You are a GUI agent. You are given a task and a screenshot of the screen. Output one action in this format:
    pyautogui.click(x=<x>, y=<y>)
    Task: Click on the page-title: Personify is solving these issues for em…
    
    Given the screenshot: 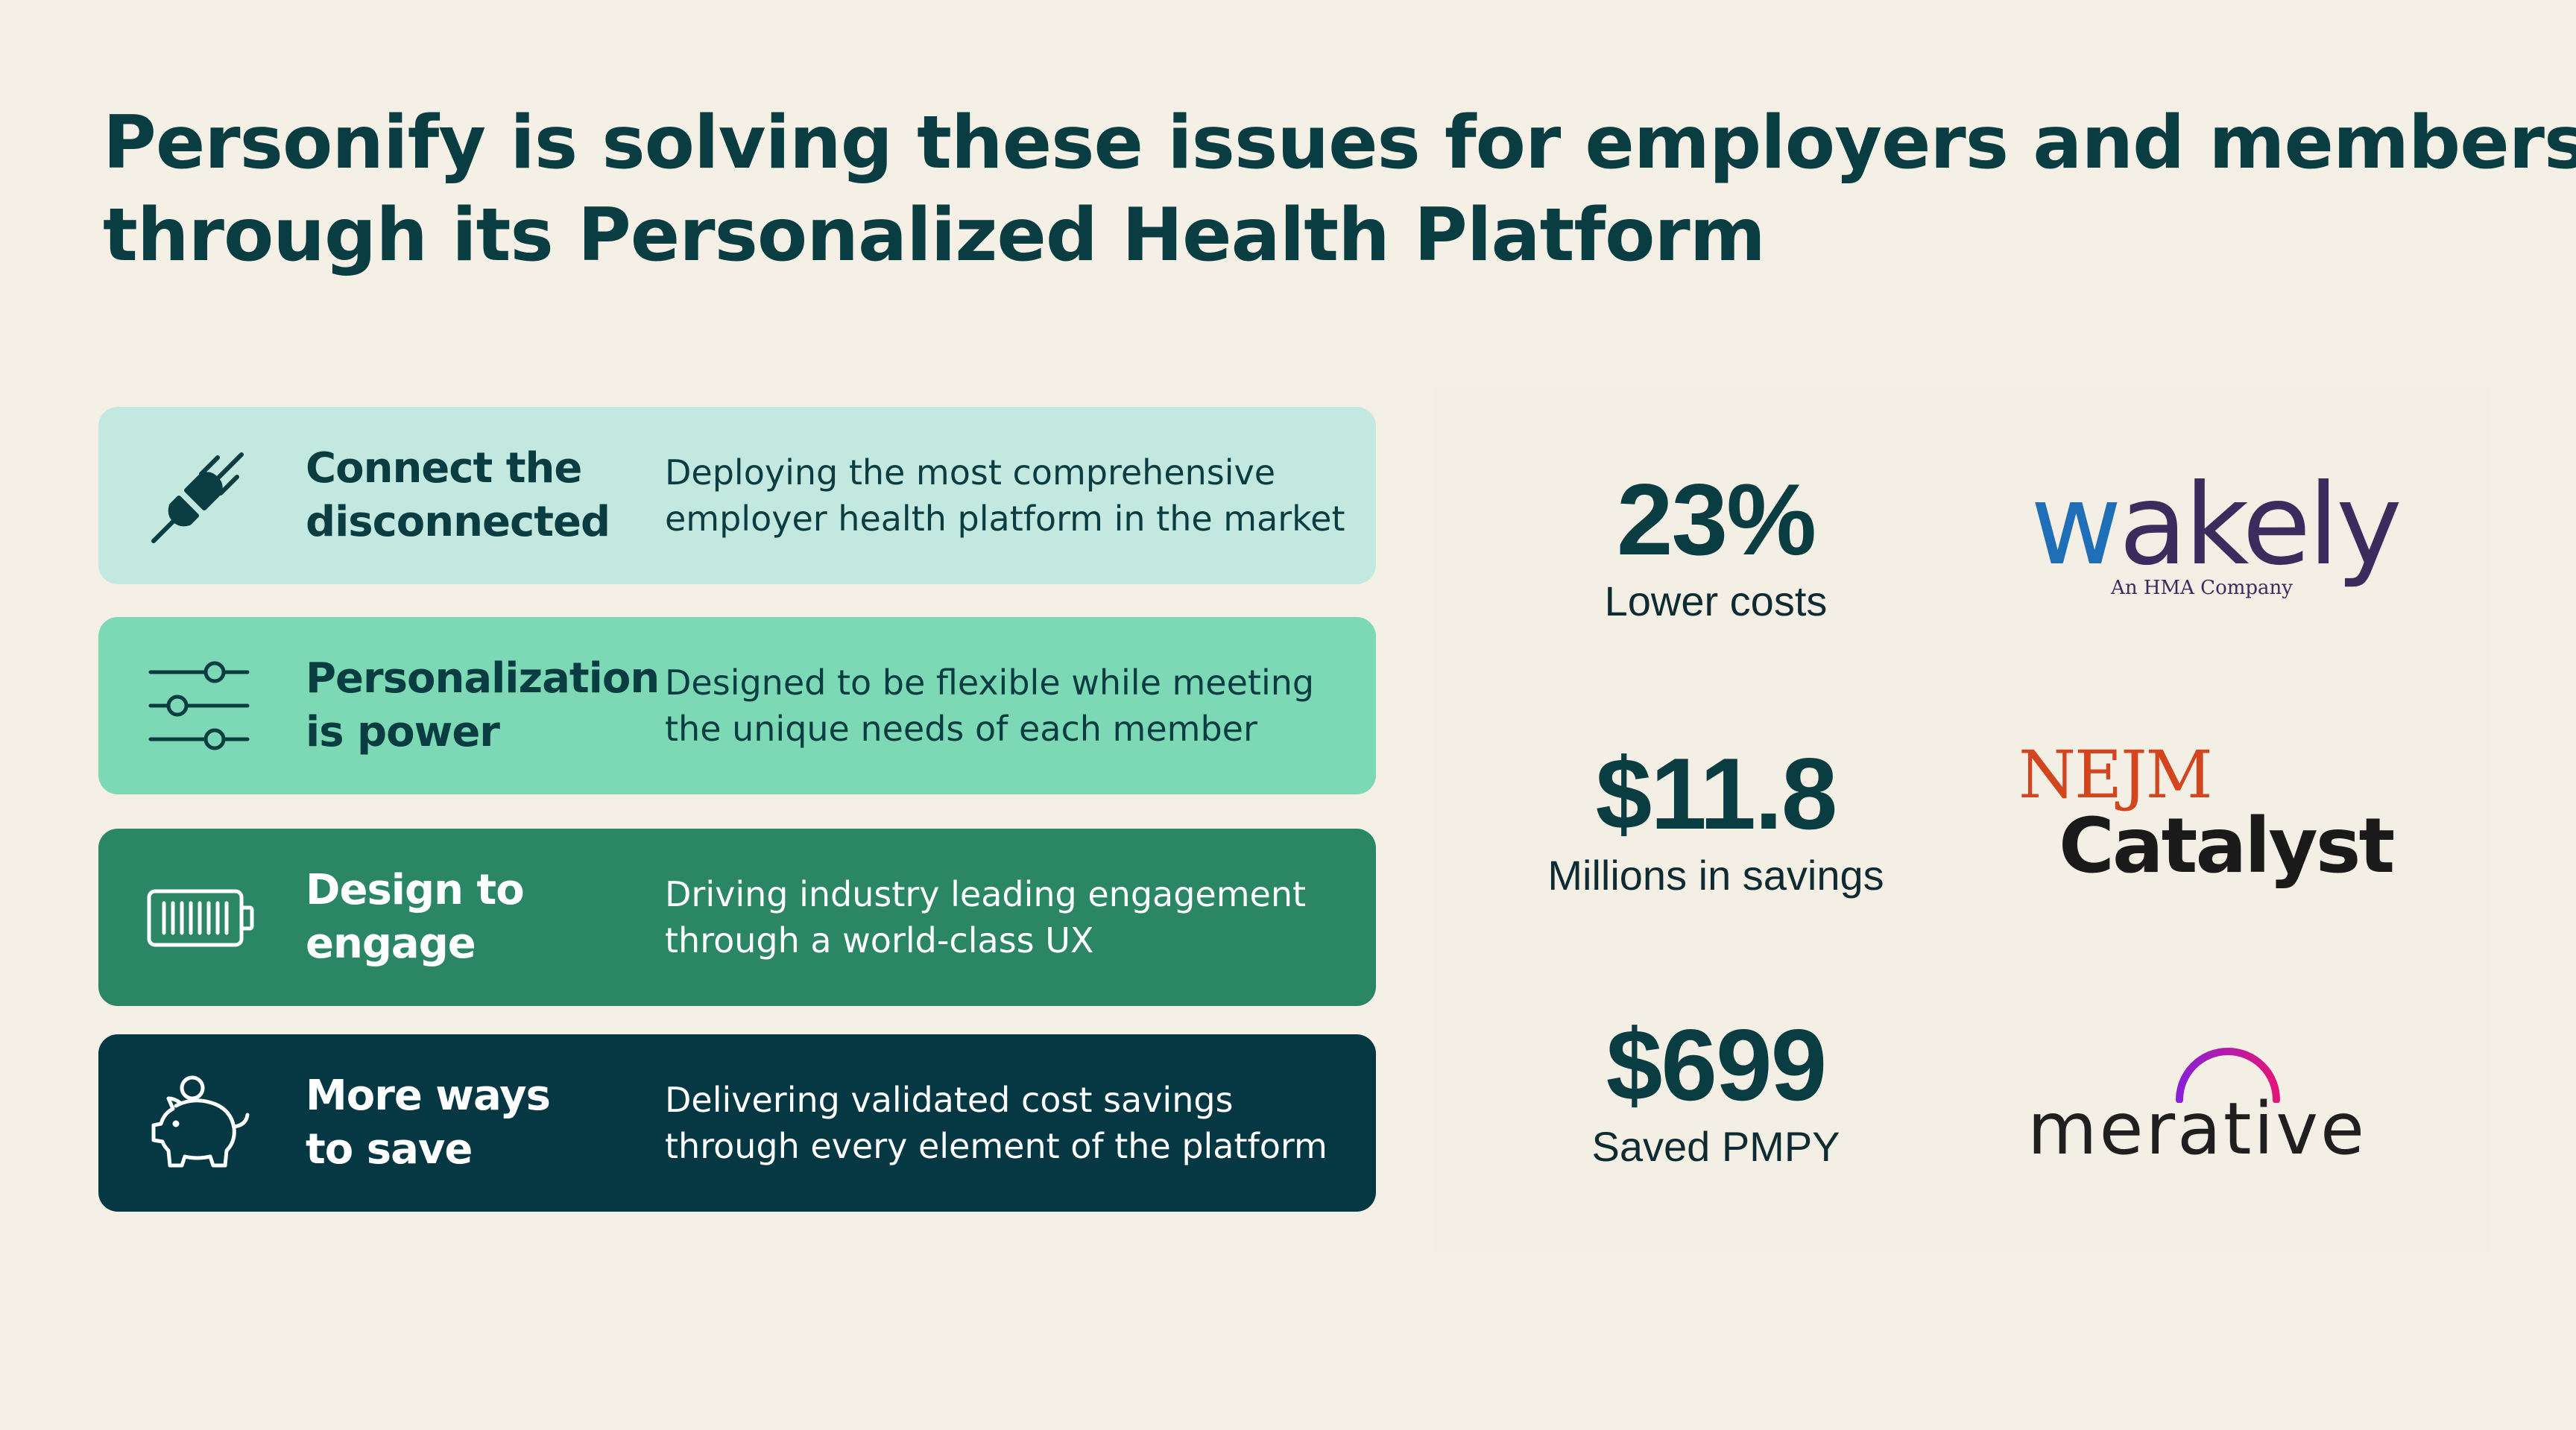 What is the action you would take?
    pyautogui.click(x=1339, y=189)
    